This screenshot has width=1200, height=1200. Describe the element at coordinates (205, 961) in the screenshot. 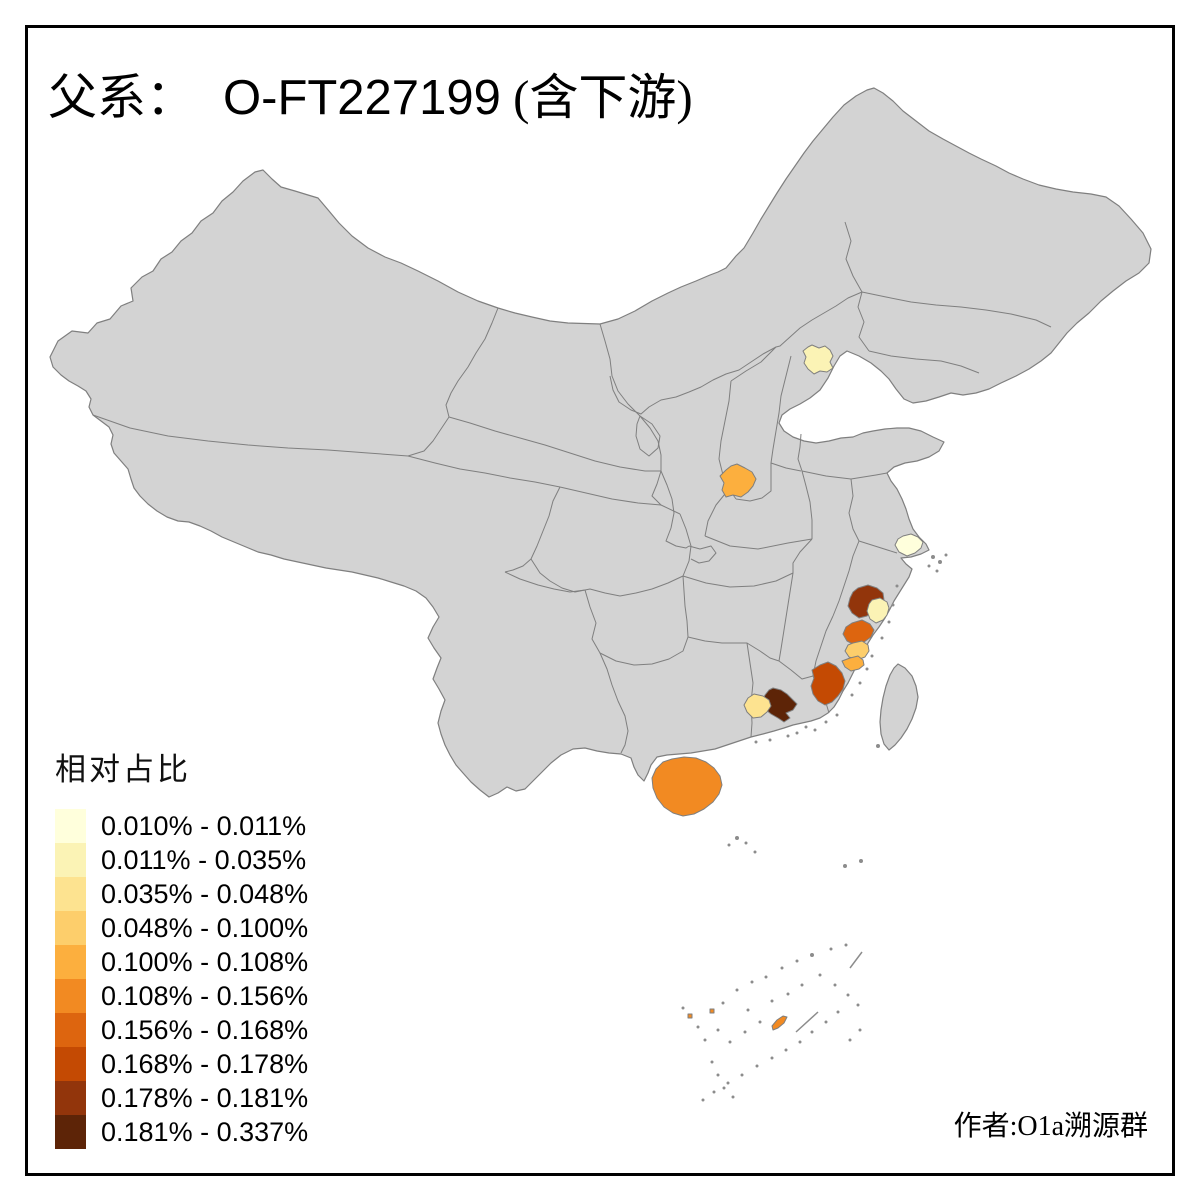

I see `legend-label: 0.100% - 0.108%` at that location.